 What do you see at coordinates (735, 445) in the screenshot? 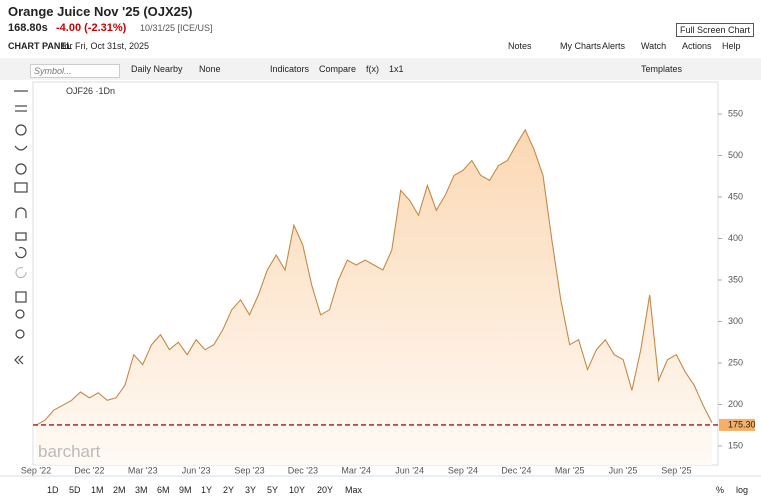
I see `y-tick-label: 150` at bounding box center [735, 445].